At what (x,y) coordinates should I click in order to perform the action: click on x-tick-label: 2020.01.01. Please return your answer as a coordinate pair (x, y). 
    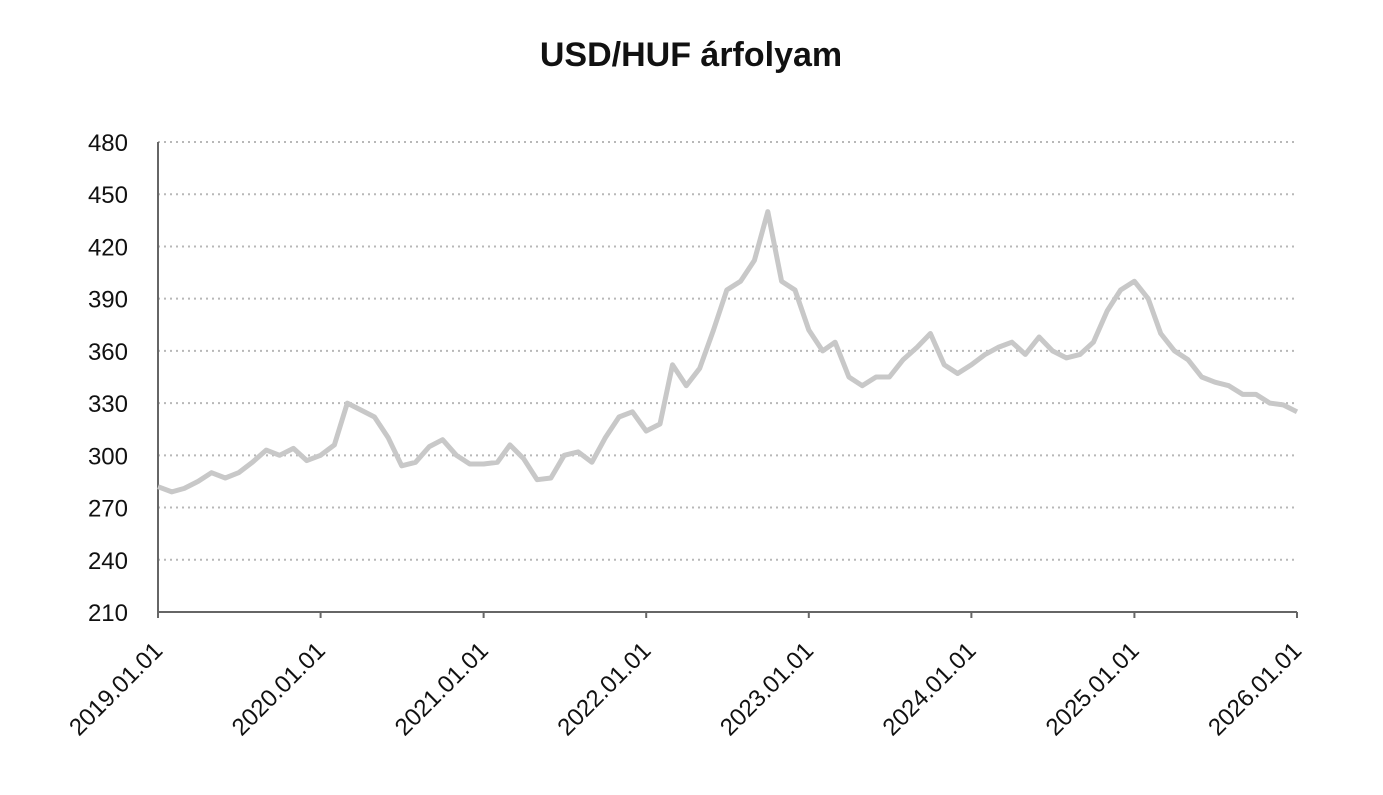
    Looking at the image, I should click on (279, 689).